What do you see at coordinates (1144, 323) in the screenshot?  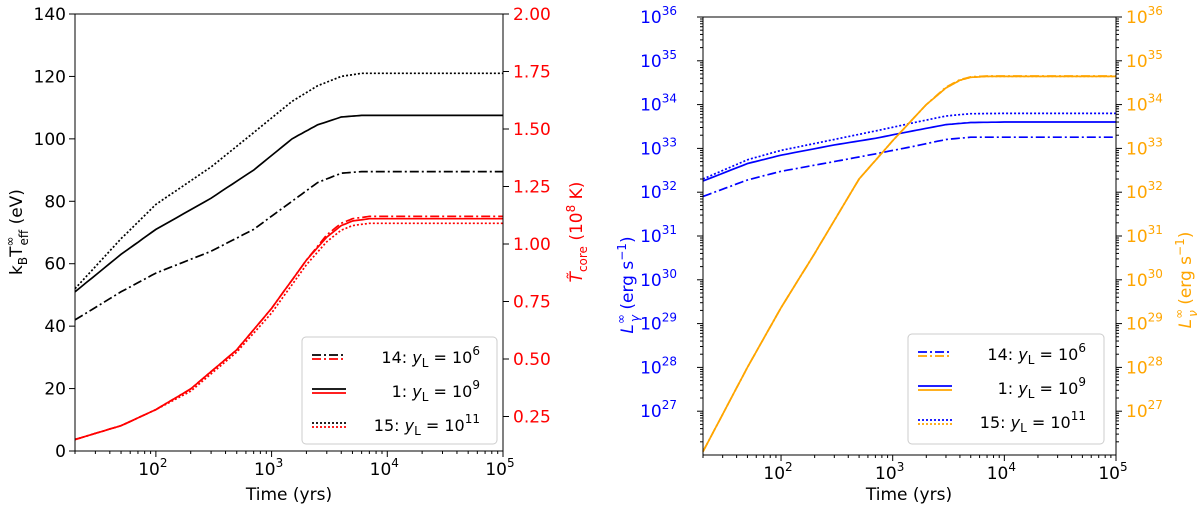 I see `right-chart-right-y-tick-label: 1029` at bounding box center [1144, 323].